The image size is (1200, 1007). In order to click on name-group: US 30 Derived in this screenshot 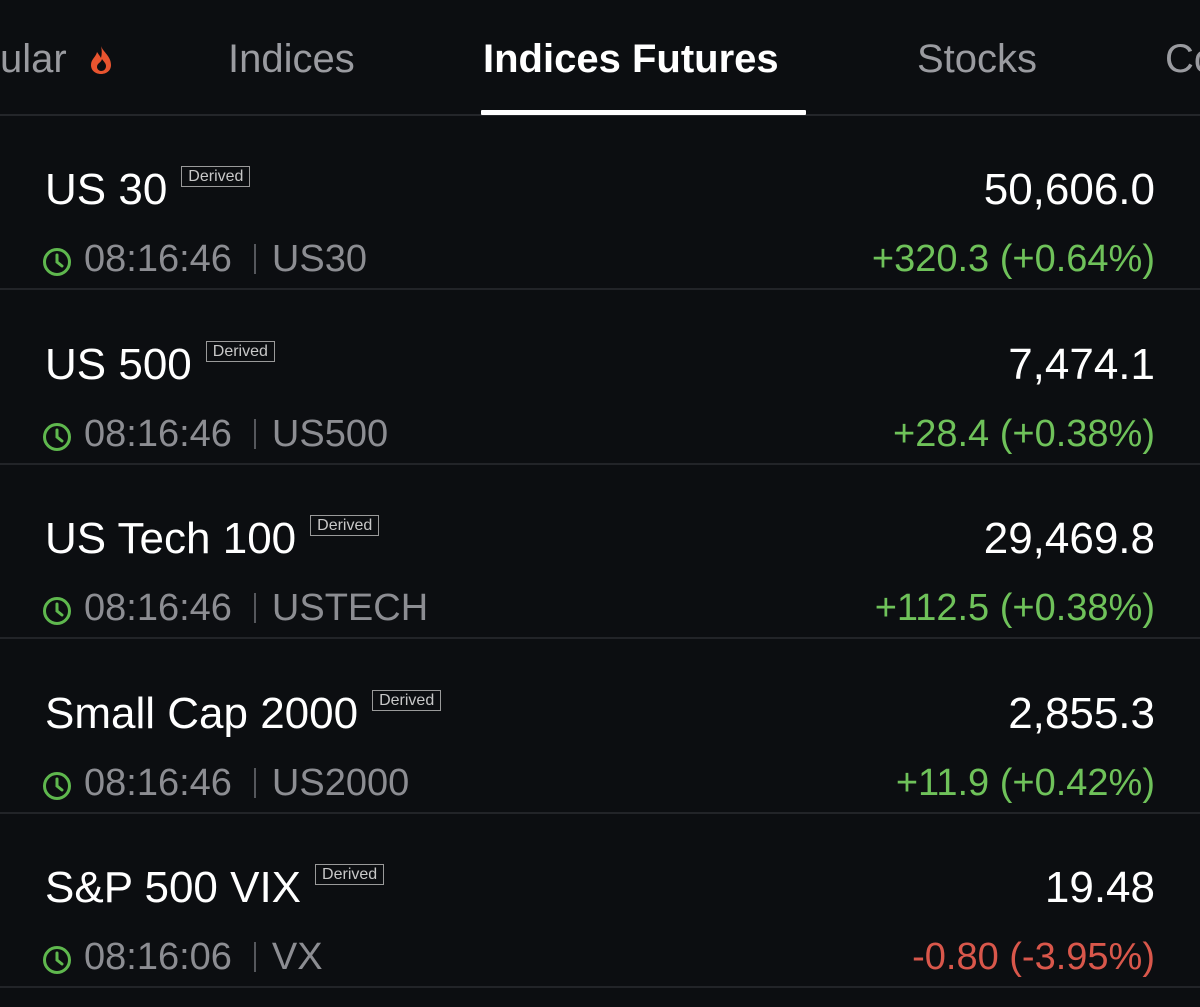, I will do `click(148, 189)`.